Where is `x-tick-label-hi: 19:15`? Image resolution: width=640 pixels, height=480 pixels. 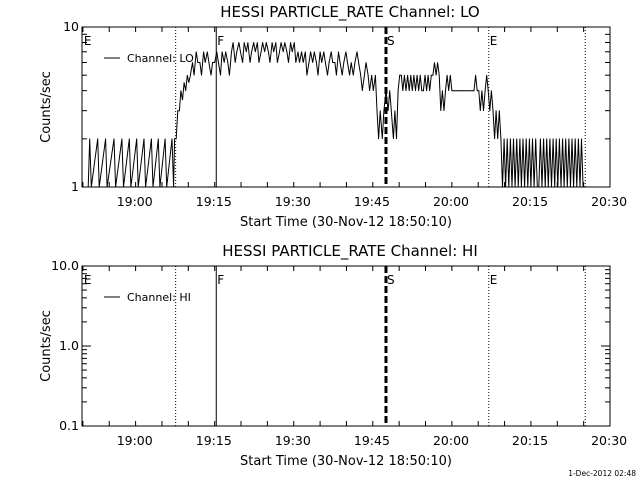
x-tick-label-hi: 19:15 is located at coordinates (214, 440).